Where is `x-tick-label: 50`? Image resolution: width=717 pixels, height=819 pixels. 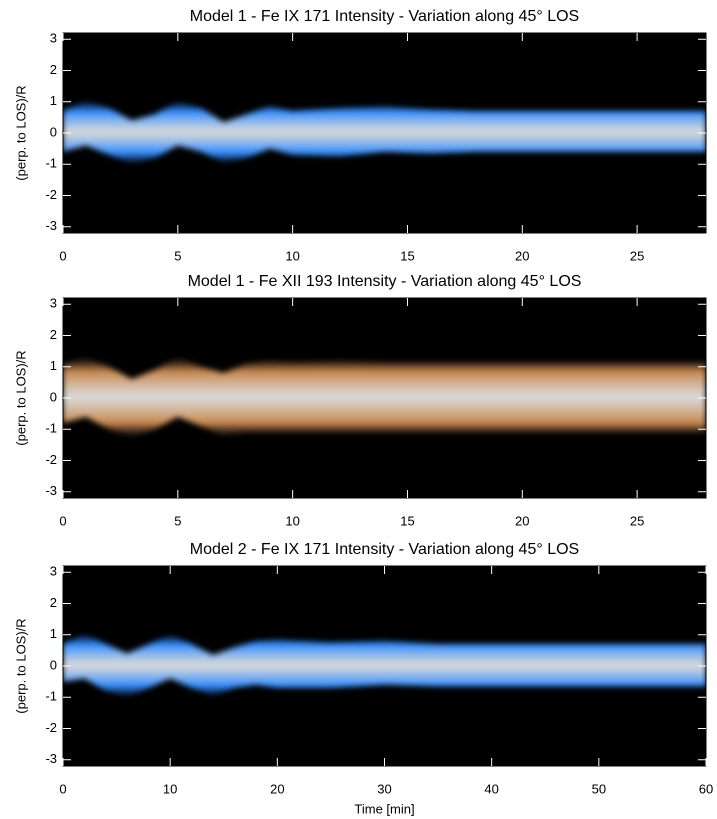
x-tick-label: 50 is located at coordinates (599, 788).